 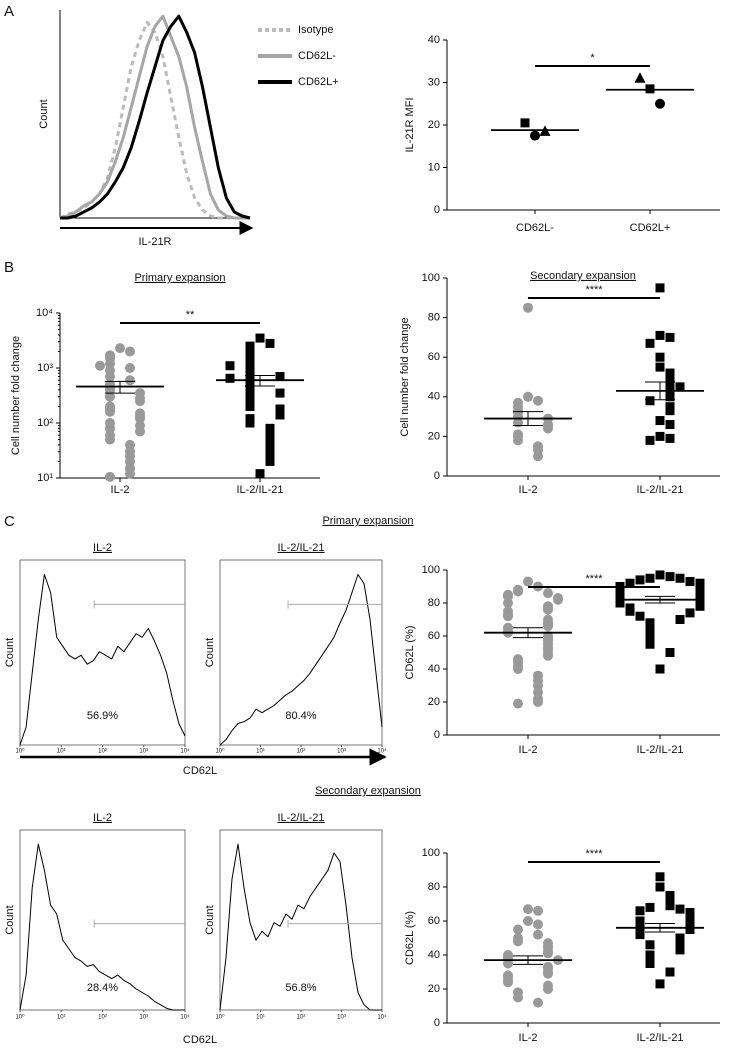 I want to click on legend-label: Isotype, so click(x=315, y=30).